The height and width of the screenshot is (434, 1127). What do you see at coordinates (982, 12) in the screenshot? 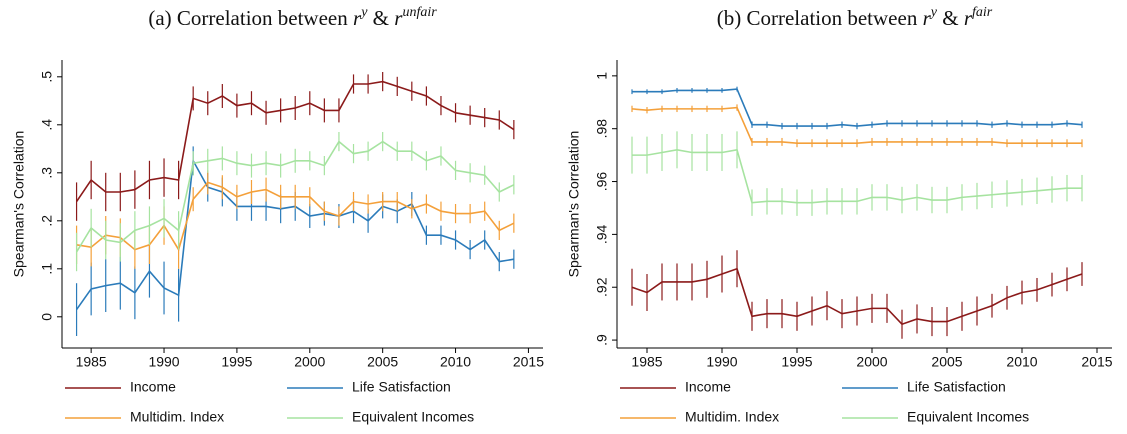
I see `title-part: fair` at bounding box center [982, 12].